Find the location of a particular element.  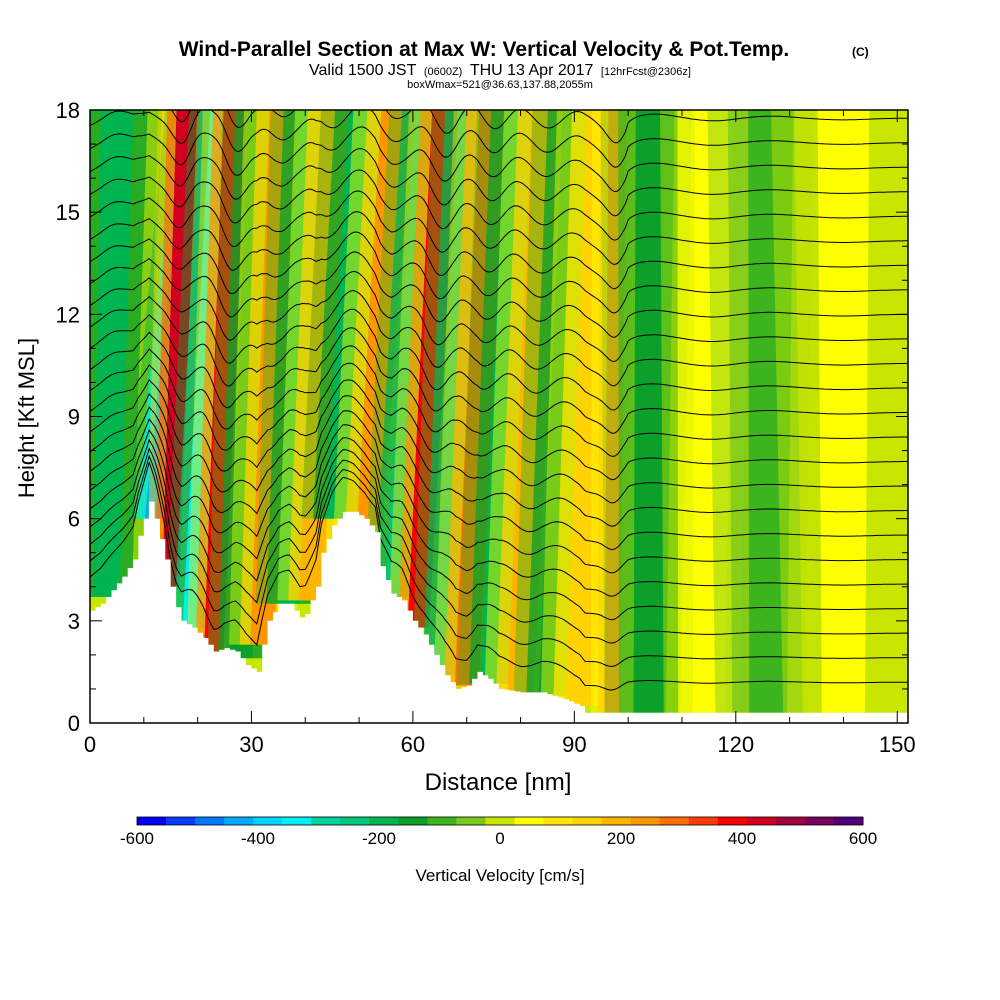

y-tick-label-3: 3 is located at coordinates (74, 621).